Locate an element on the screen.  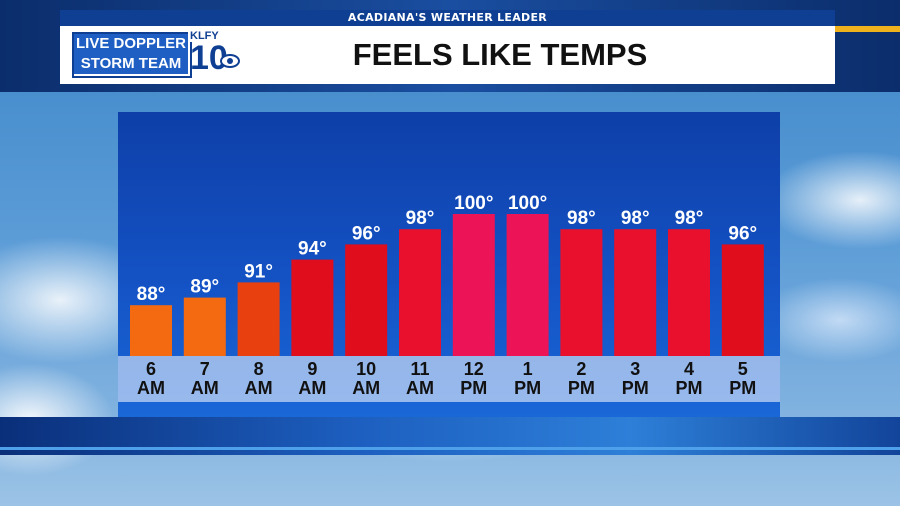
bar-value-label: 91° is located at coordinates (258, 271).